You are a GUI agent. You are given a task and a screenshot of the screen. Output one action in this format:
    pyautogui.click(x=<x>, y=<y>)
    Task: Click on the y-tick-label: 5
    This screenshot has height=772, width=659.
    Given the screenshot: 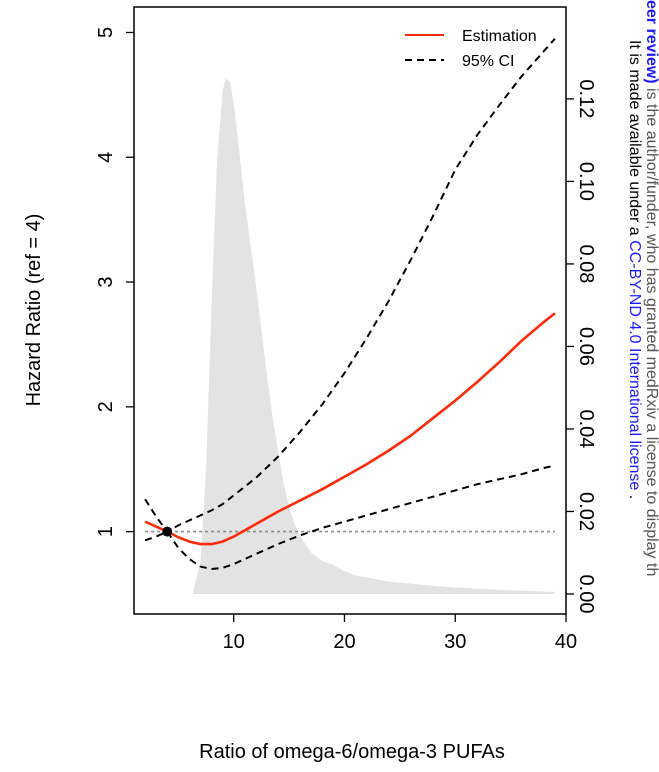 What is the action you would take?
    pyautogui.click(x=106, y=32)
    